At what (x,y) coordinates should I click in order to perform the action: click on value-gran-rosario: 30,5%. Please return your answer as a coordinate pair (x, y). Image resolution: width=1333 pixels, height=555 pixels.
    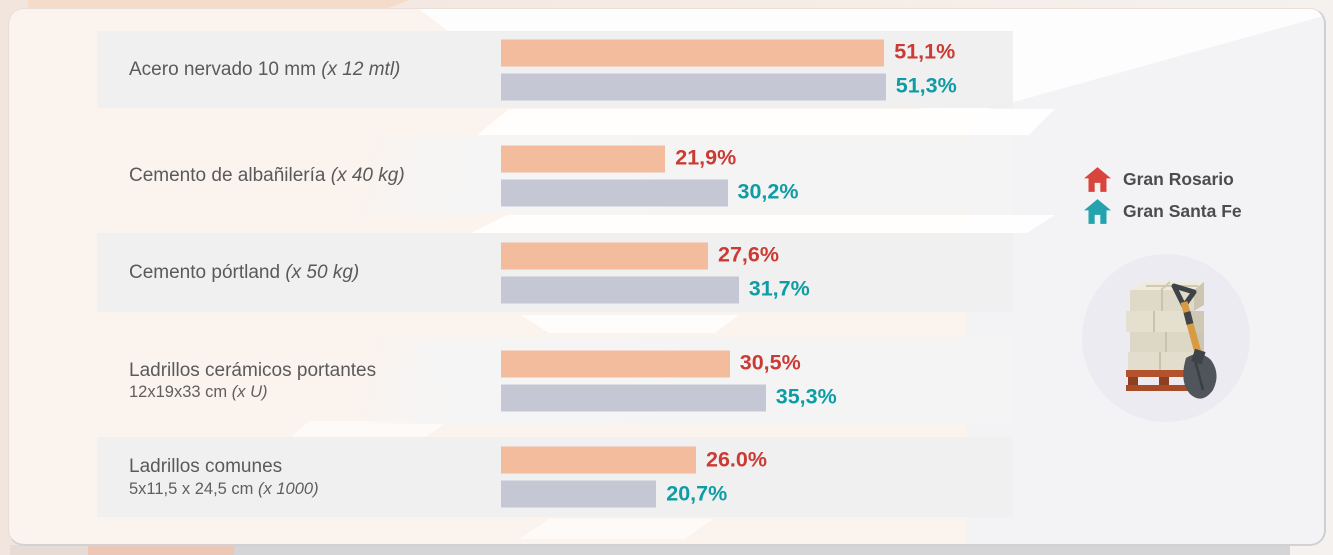
    Looking at the image, I should click on (770, 362).